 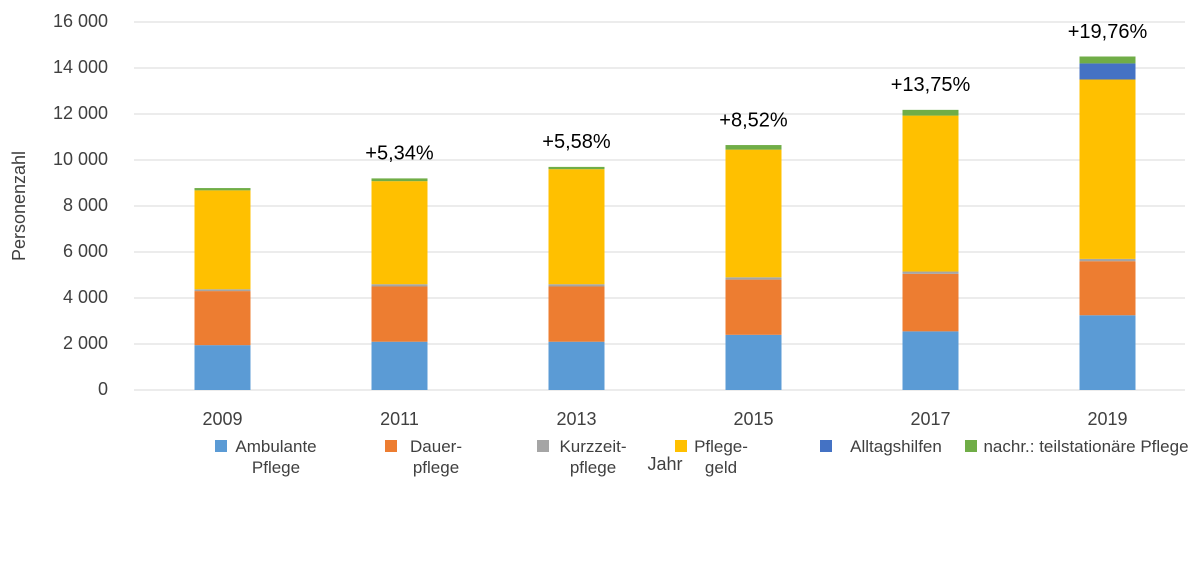 What do you see at coordinates (85, 205) in the screenshot?
I see `y-tick-label: 8 000` at bounding box center [85, 205].